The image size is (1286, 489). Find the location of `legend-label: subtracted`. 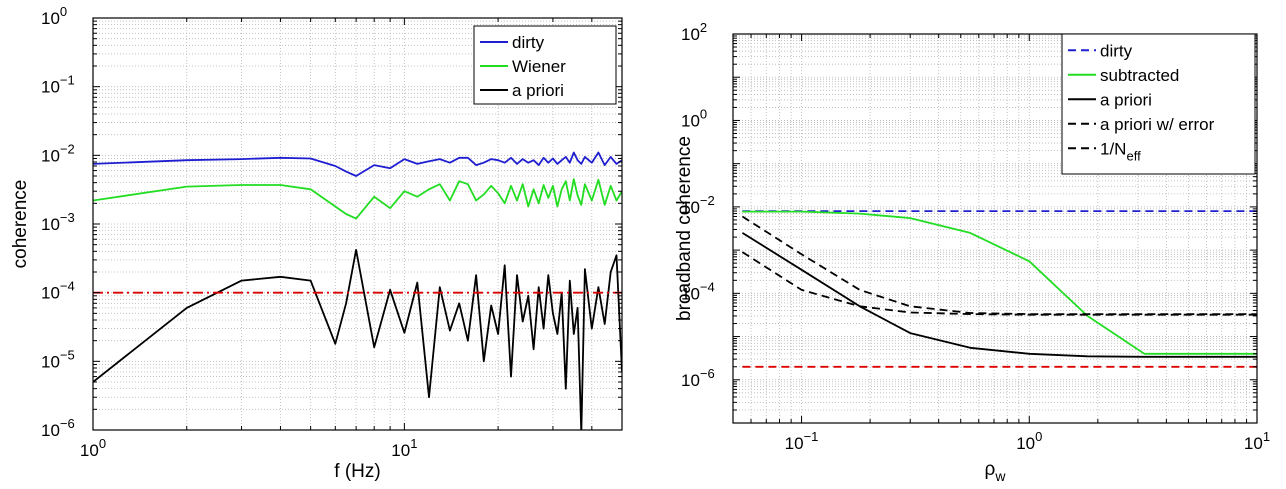

legend-label: subtracted is located at coordinates (1139, 75).